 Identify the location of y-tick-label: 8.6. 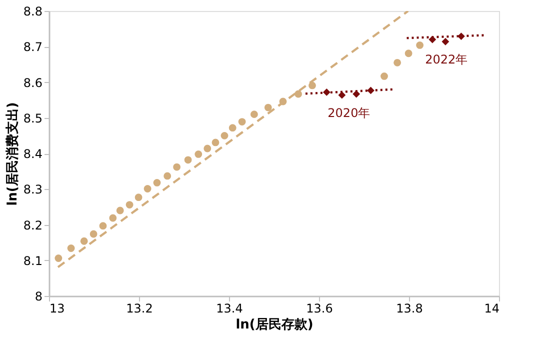
(32, 83).